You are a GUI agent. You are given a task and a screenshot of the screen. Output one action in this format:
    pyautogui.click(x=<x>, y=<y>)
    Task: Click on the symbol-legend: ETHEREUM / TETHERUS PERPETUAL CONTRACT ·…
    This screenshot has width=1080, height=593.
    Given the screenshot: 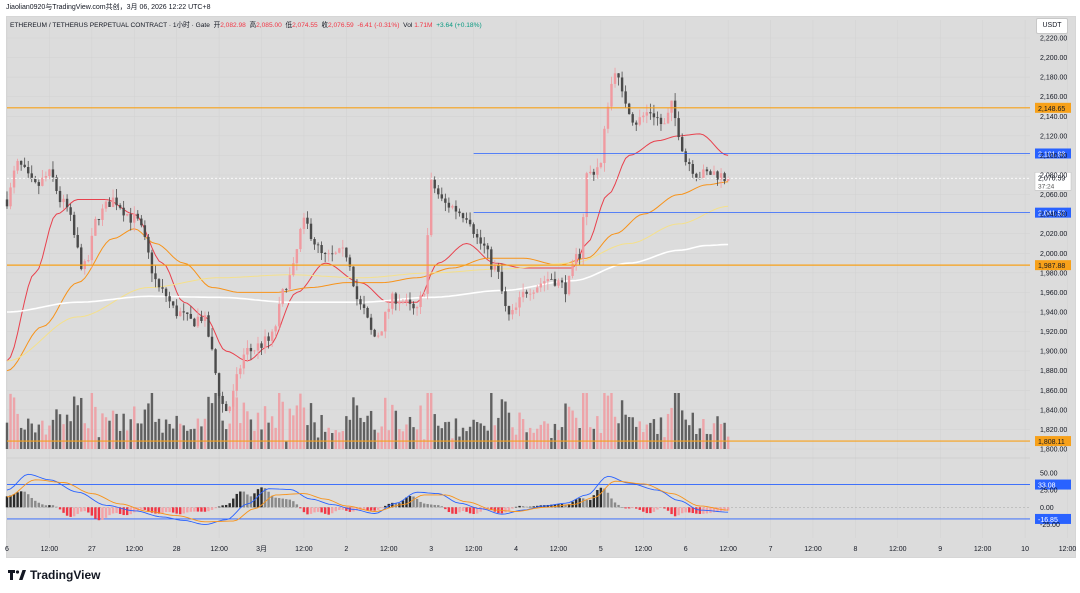 What is the action you would take?
    pyautogui.click(x=246, y=24)
    